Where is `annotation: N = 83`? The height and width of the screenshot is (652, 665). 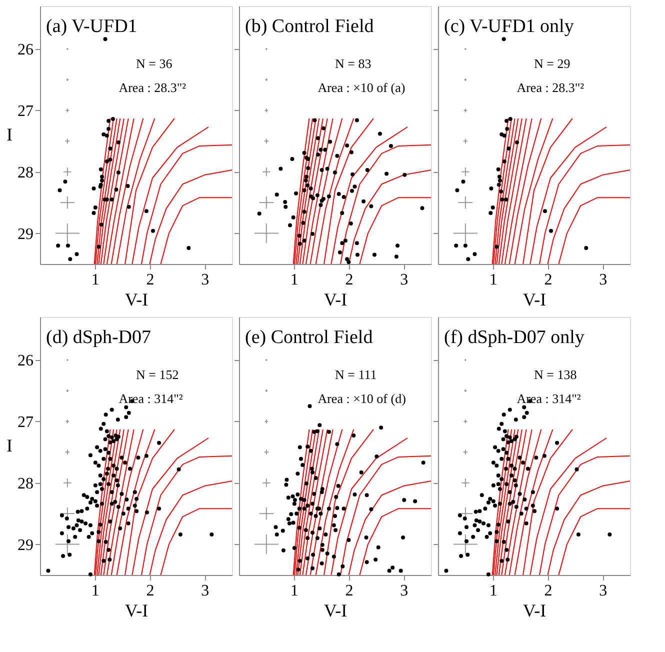
annotation: N = 83 is located at coordinates (353, 63).